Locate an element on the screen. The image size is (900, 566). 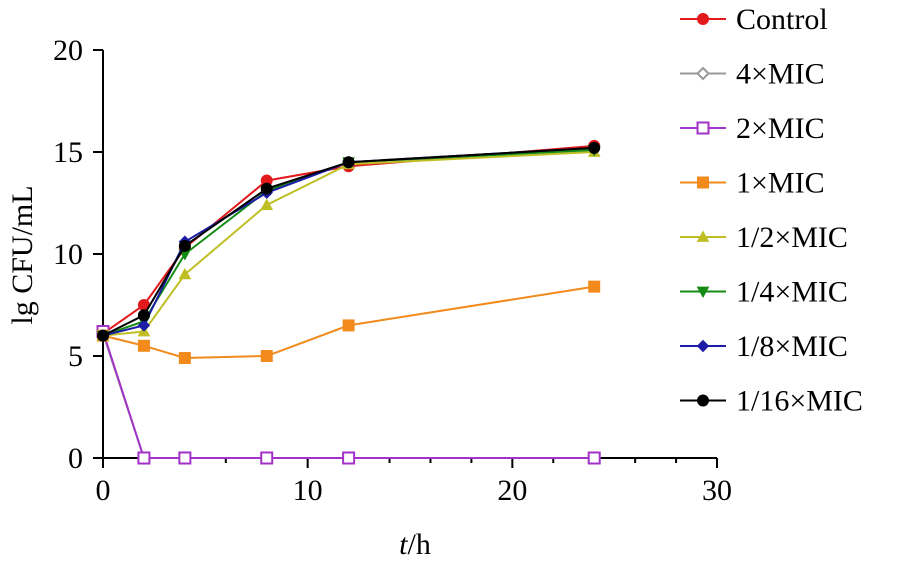
legend-item-1xmic: 1×MIC is located at coordinates (752, 183).